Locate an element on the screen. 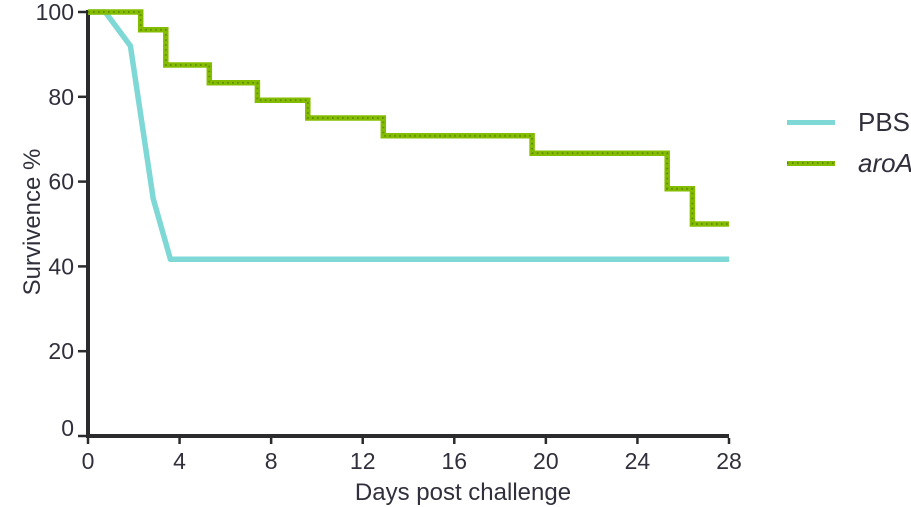 This screenshot has height=507, width=911. x-axis-title: Days post challenge is located at coordinates (463, 492).